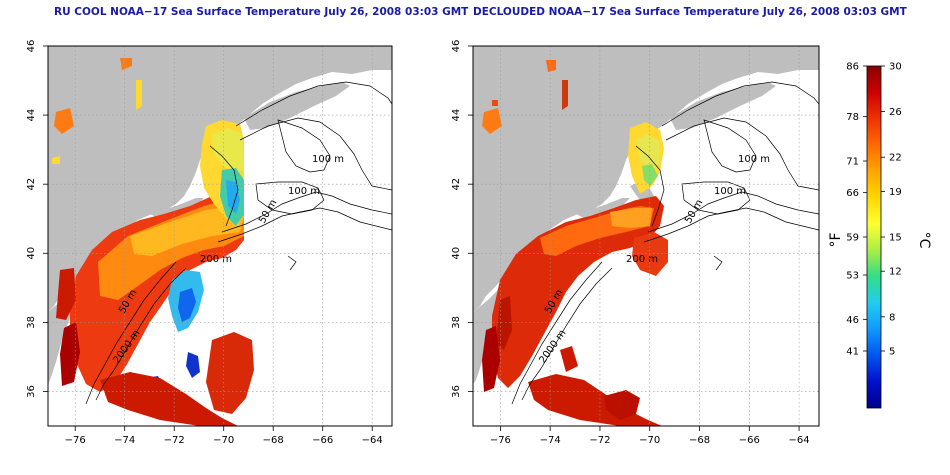 Image resolution: width=950 pixels, height=475 pixels. I want to click on colorbar-celsius-label: °C, so click(924, 240).